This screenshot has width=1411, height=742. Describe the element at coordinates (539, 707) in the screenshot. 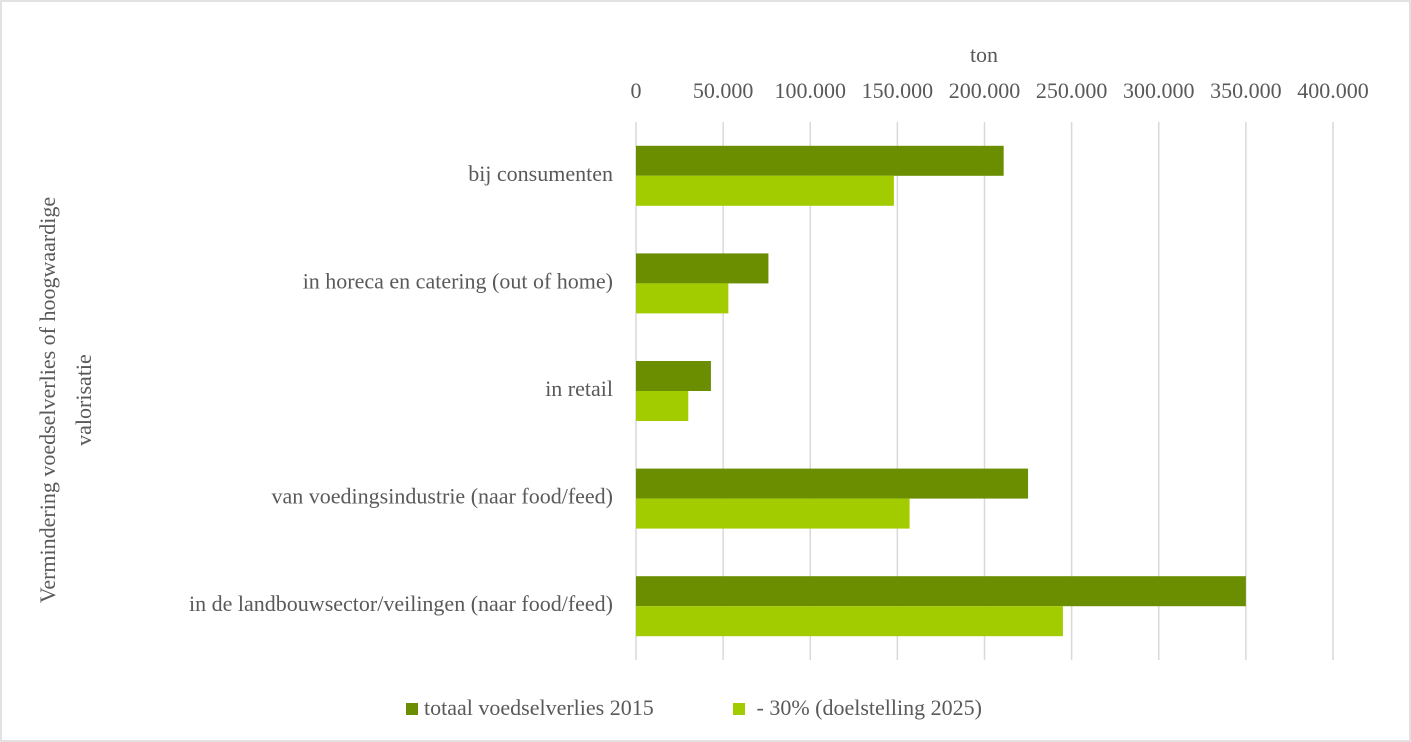

I see `legend-label: totaal voedselverlies 2015` at that location.